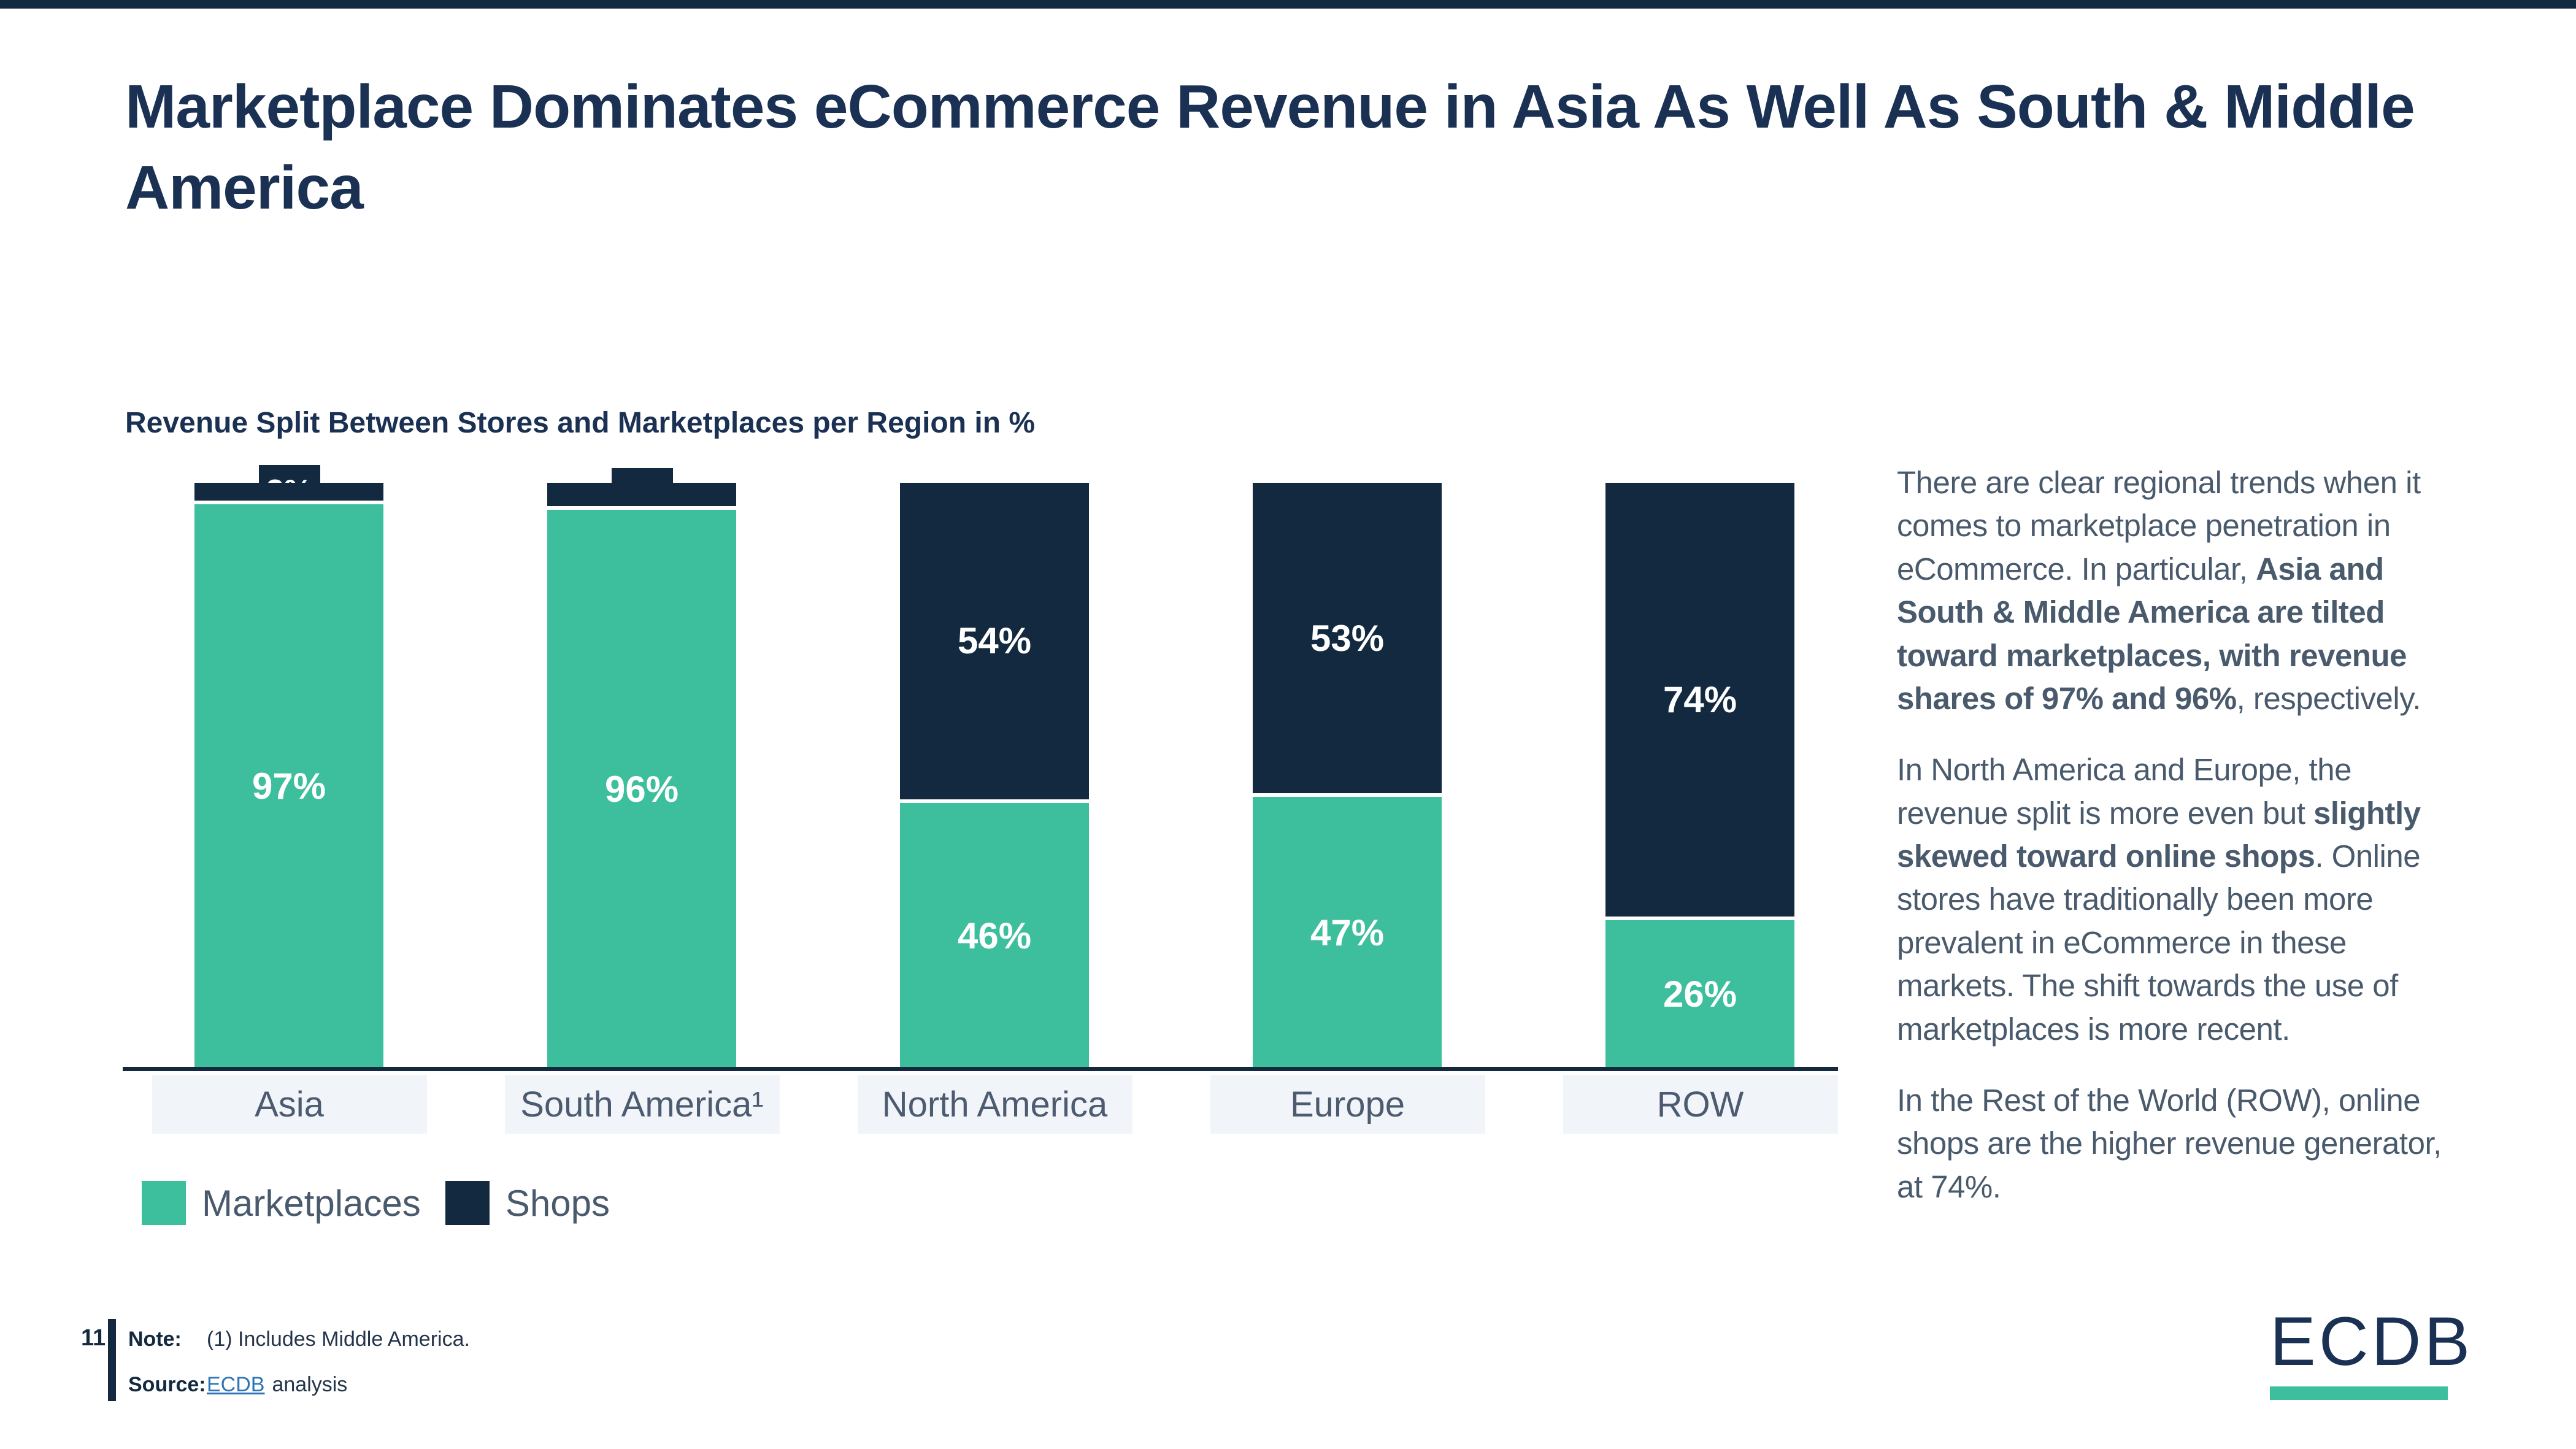  I want to click on category-cell: Asia, so click(289, 1104).